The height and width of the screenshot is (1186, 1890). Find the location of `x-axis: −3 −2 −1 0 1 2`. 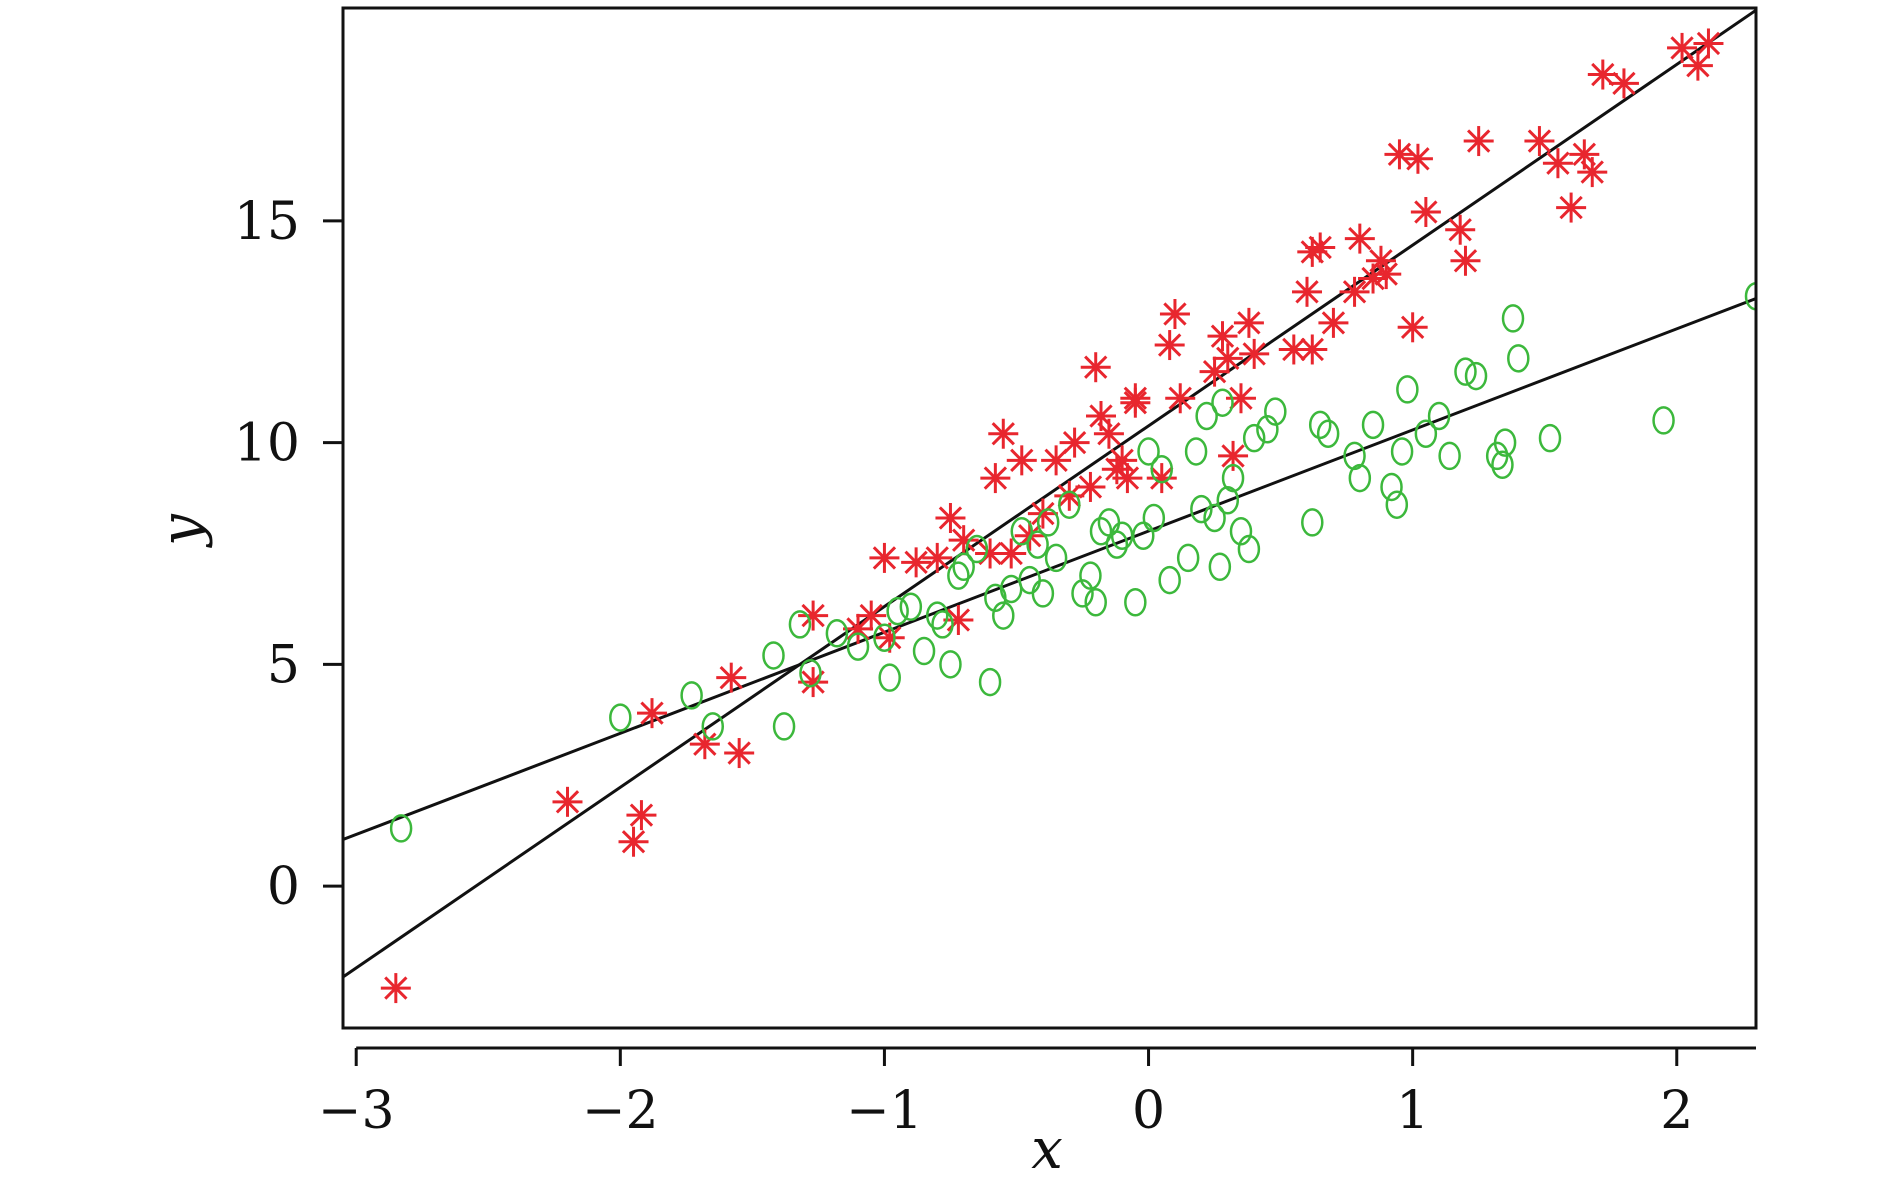

x-axis: −3 −2 −1 0 1 2 is located at coordinates (1037, 1093).